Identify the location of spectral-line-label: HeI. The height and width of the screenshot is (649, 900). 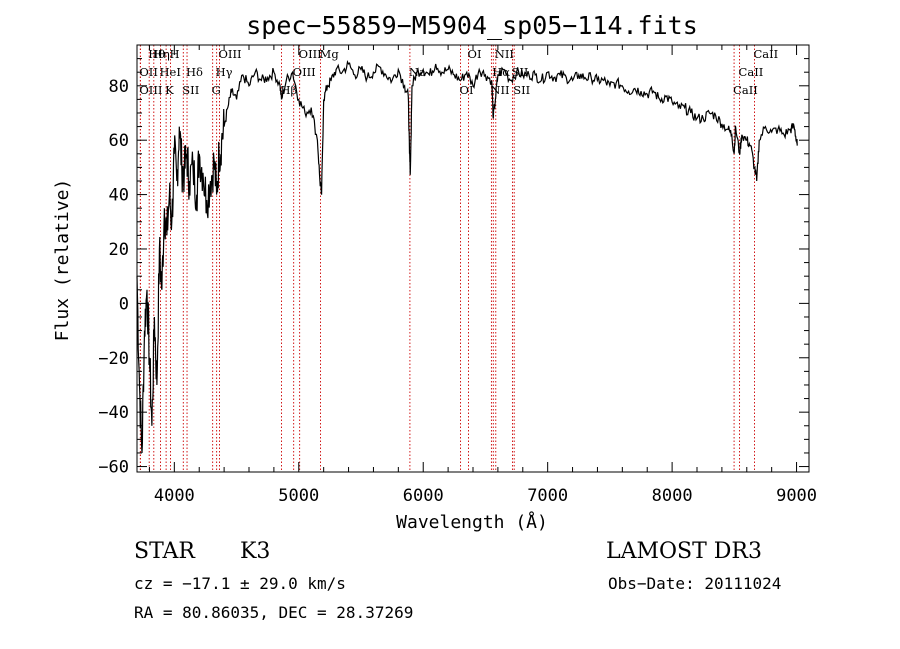
(170, 72).